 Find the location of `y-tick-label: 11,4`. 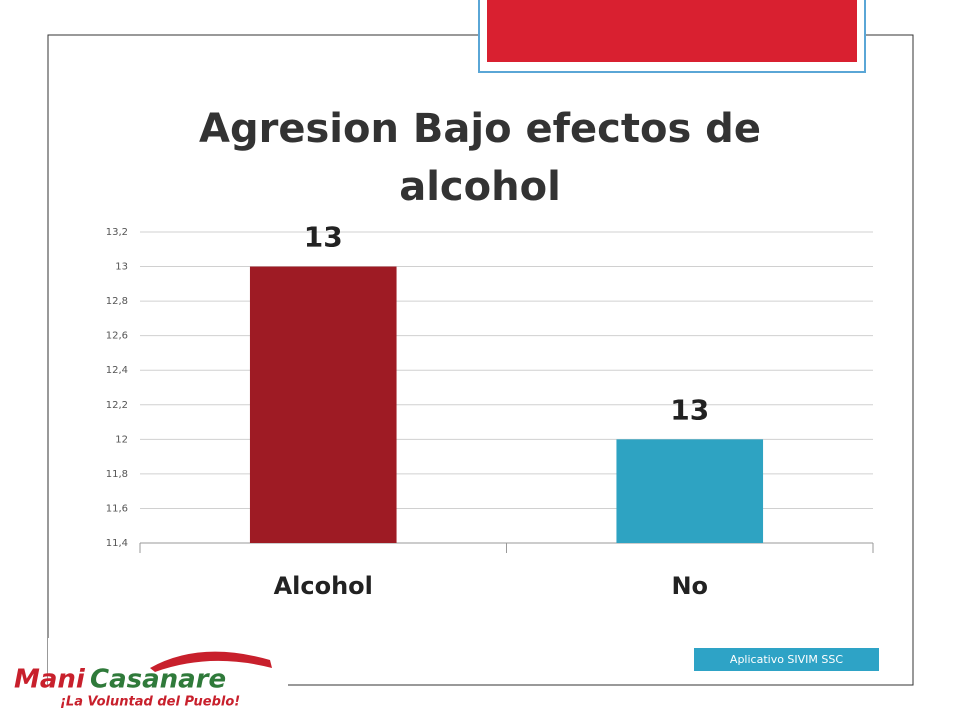

y-tick-label: 11,4 is located at coordinates (117, 543).